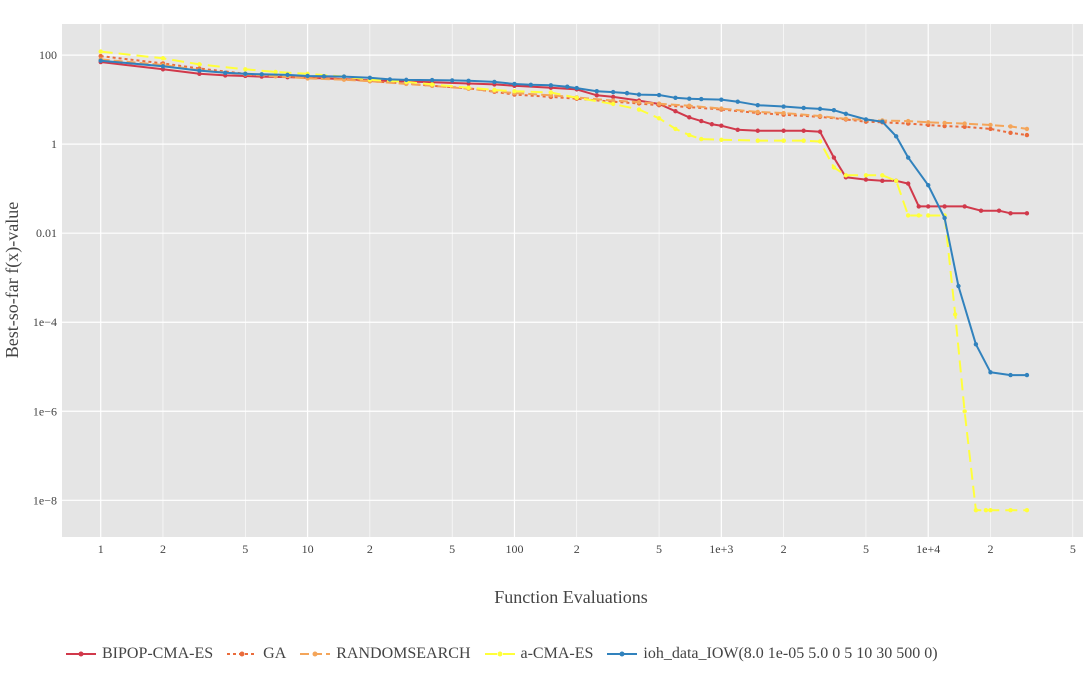 This screenshot has width=1091, height=682. What do you see at coordinates (538, 654) in the screenshot?
I see `legend-item-3: a-CMA-ES` at bounding box center [538, 654].